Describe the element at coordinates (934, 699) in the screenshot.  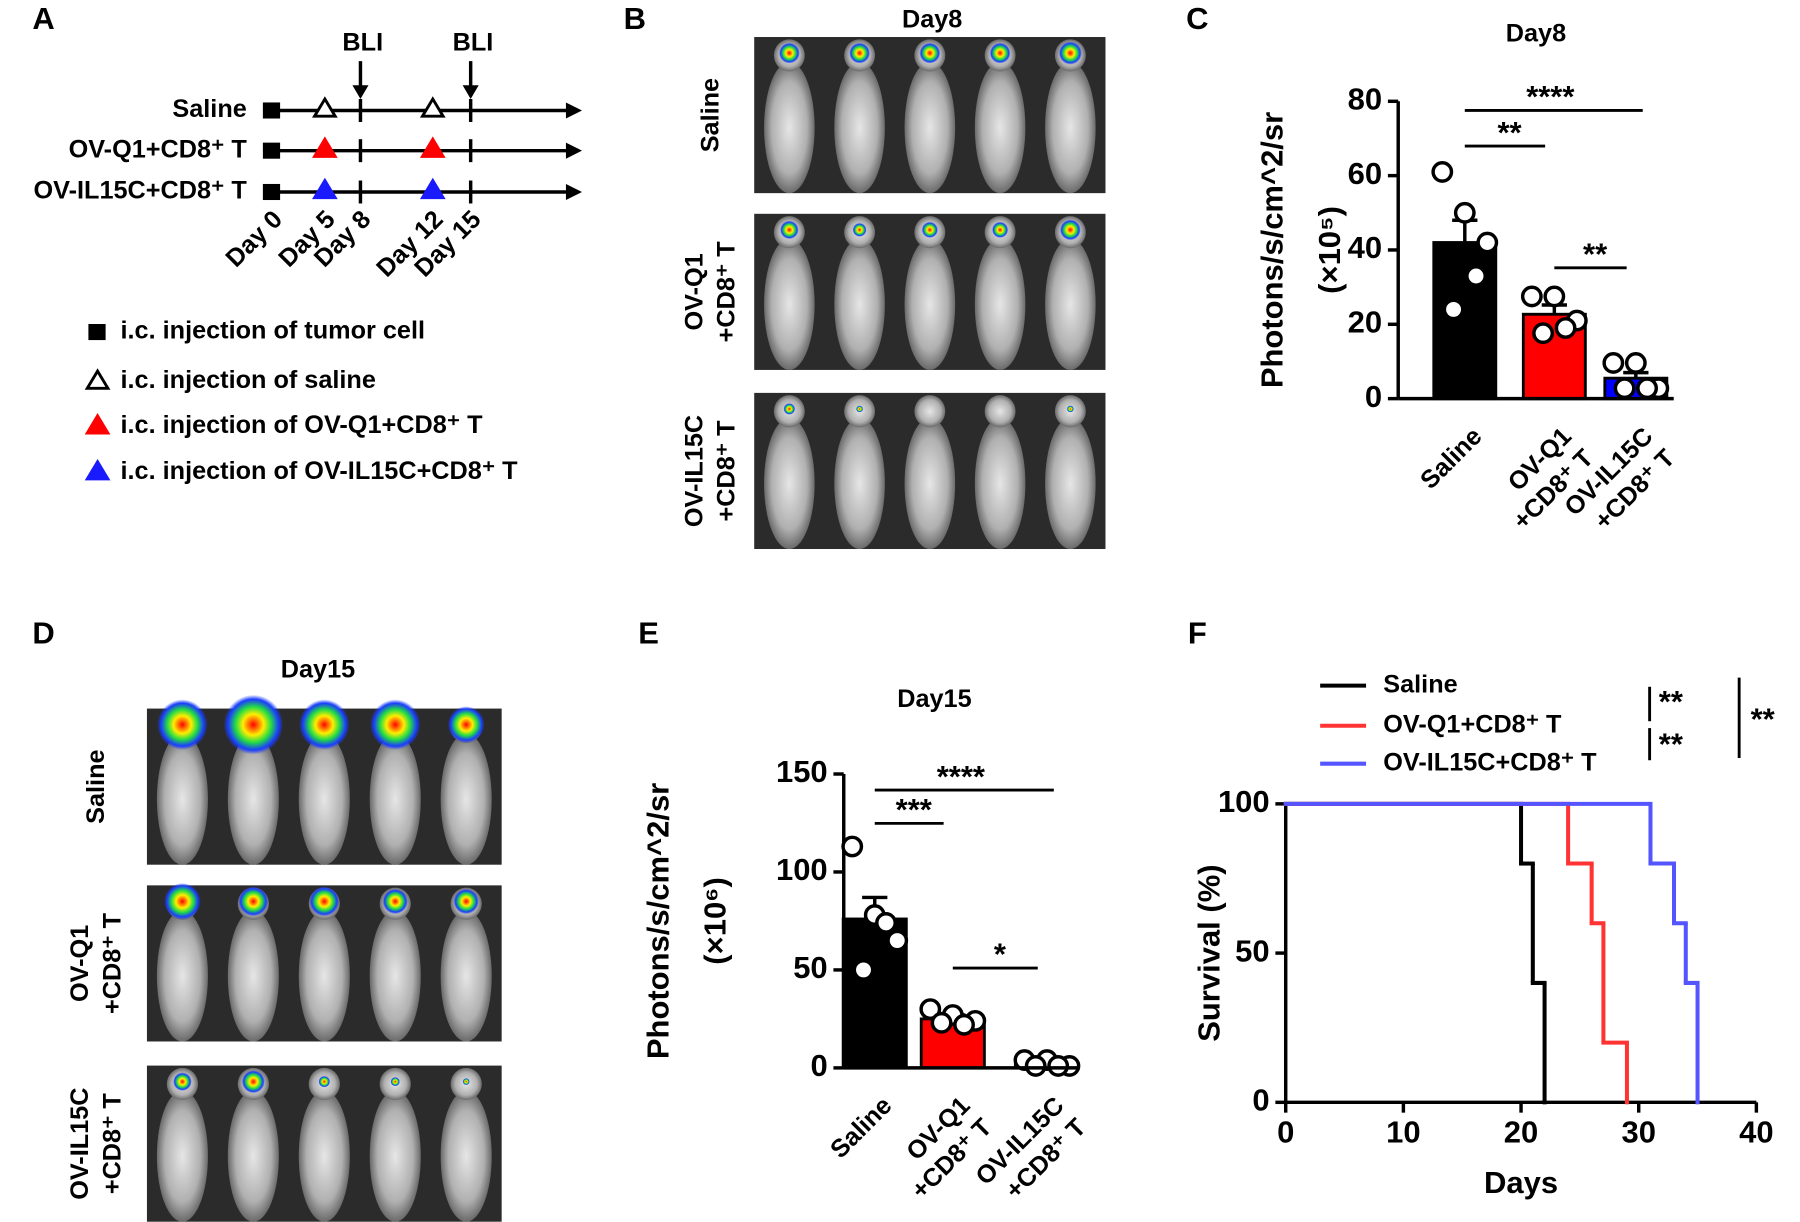
I see `chart-title: Day15` at that location.